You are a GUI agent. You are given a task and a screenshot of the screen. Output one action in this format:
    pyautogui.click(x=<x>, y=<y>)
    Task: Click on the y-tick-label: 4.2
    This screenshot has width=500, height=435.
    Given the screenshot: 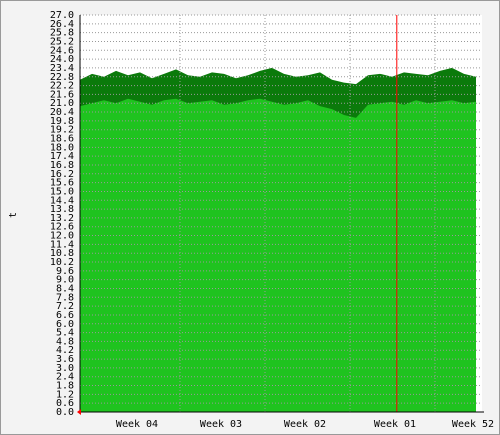 What is the action you would take?
    pyautogui.click(x=65, y=350)
    